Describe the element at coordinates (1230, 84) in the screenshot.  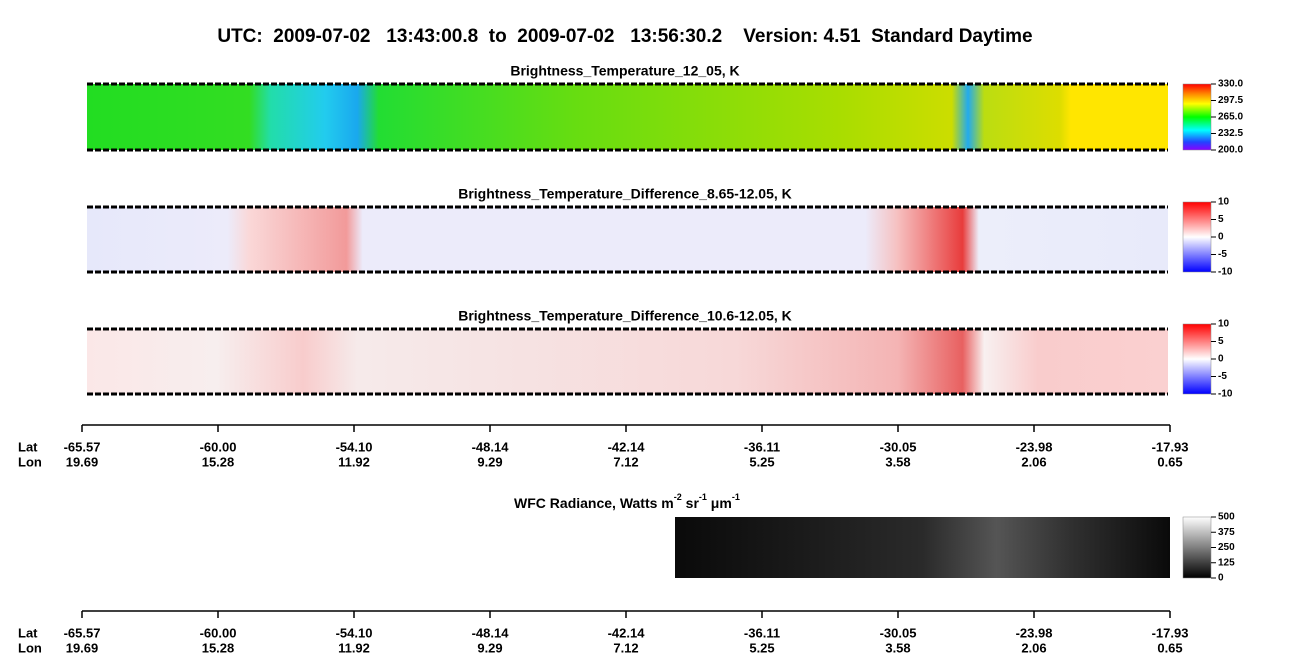
I see `colorbar-tick-label: 330.0` at that location.